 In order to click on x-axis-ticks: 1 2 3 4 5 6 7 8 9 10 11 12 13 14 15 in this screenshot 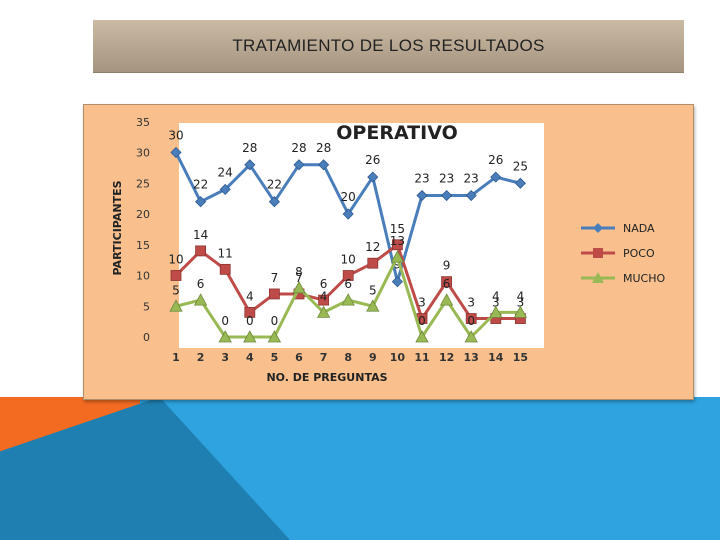, I will do `click(350, 357)`.